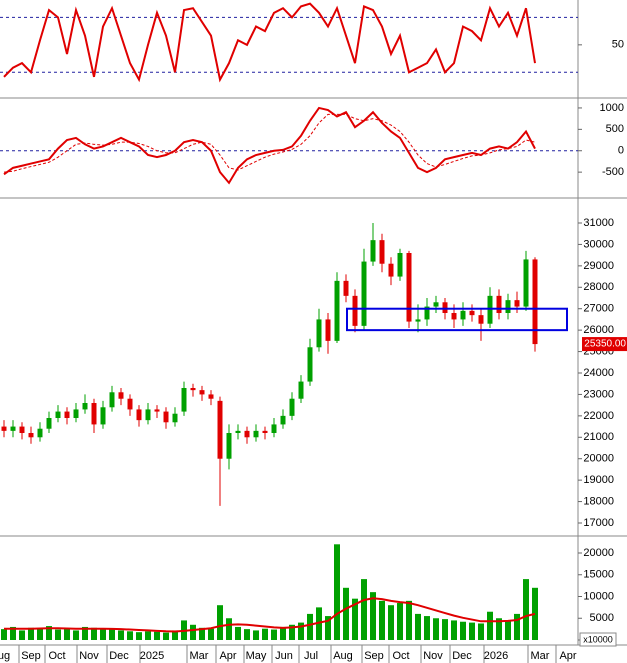 This screenshot has width=627, height=663. What do you see at coordinates (540, 656) in the screenshot?
I see `x-tick-label: Mar` at bounding box center [540, 656].